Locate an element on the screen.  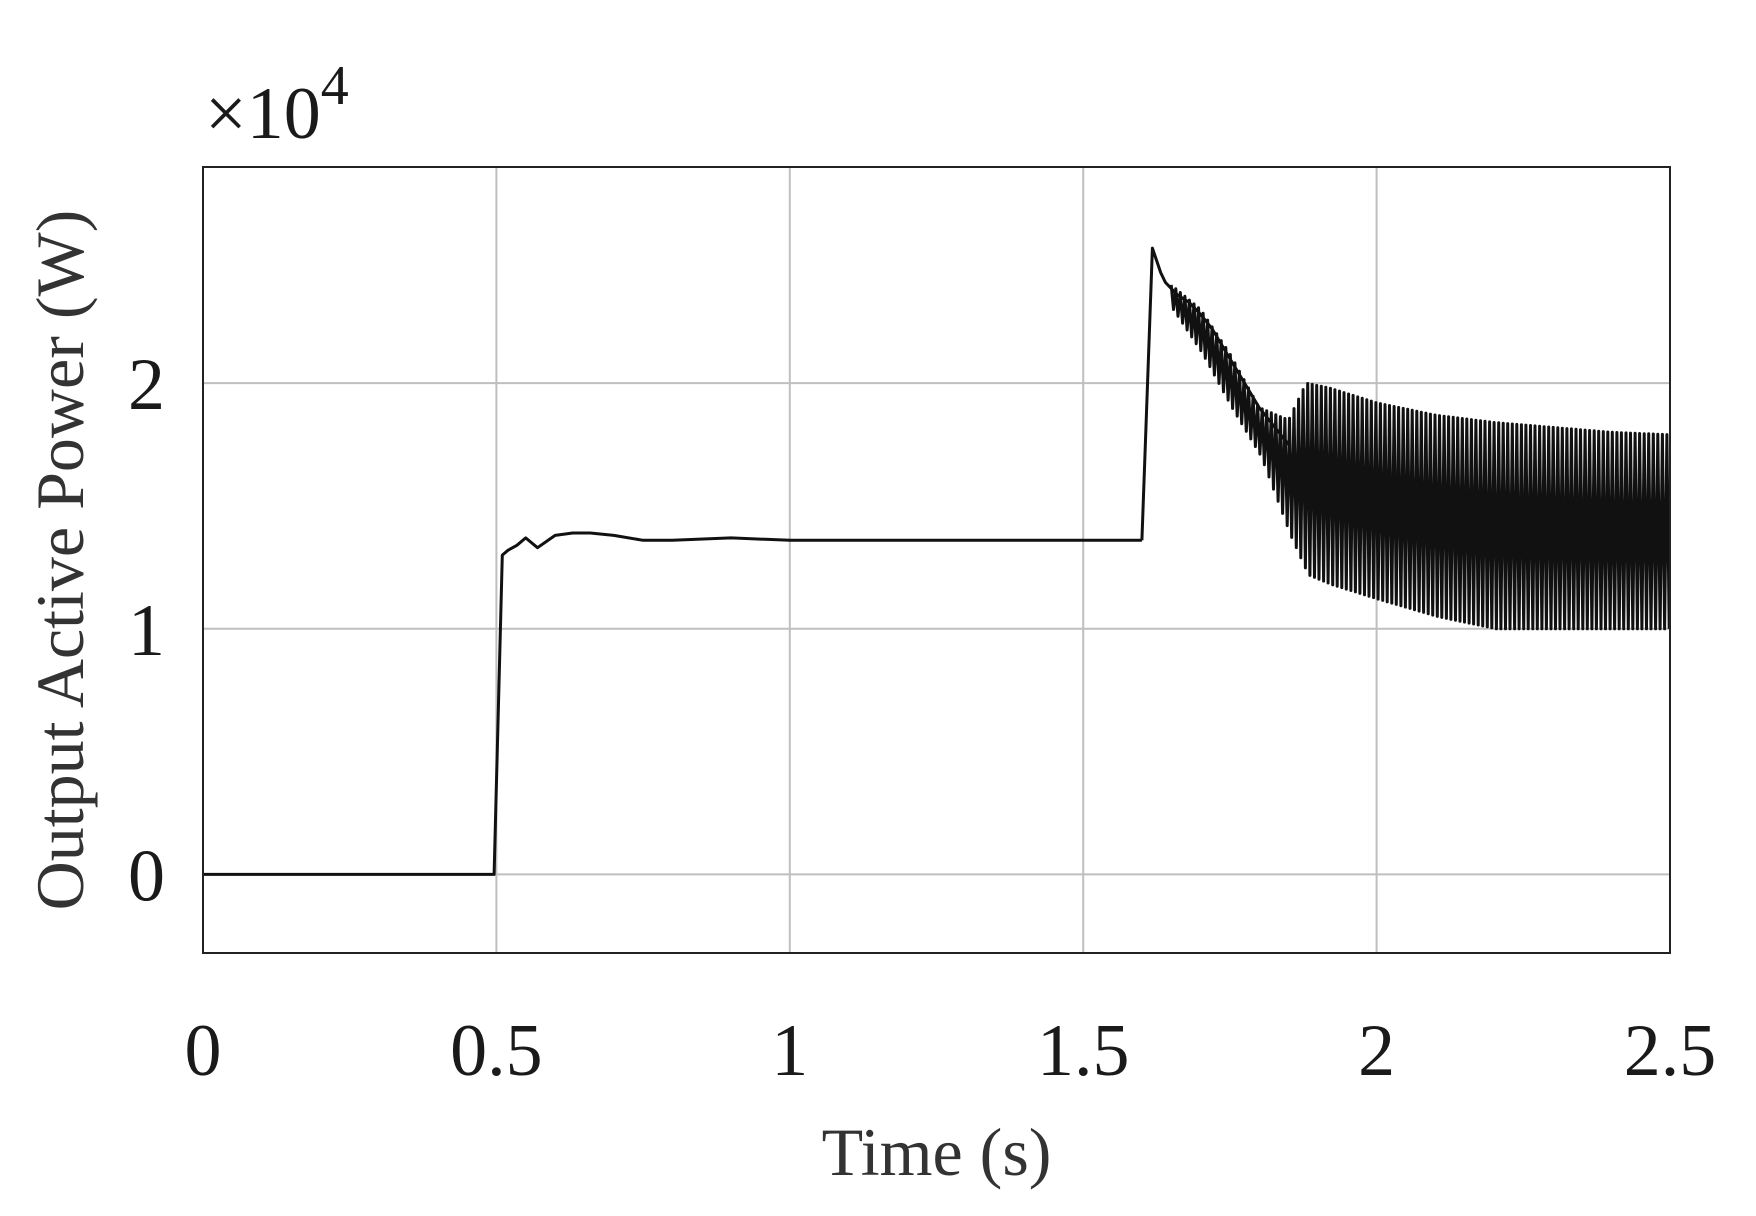
x-tick-label-1: 0.5 is located at coordinates (496, 1051).